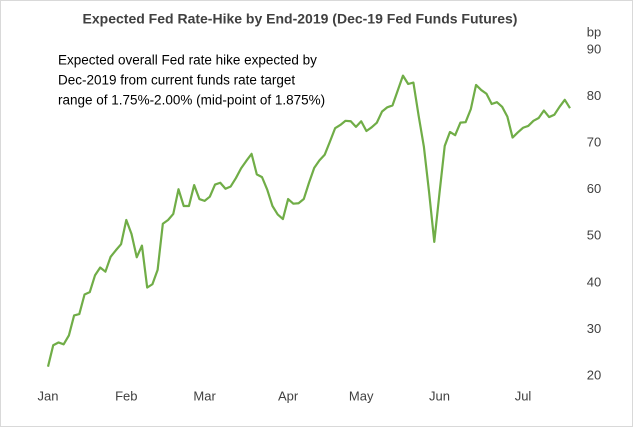  I want to click on y-tick-label: 80, so click(594, 95).